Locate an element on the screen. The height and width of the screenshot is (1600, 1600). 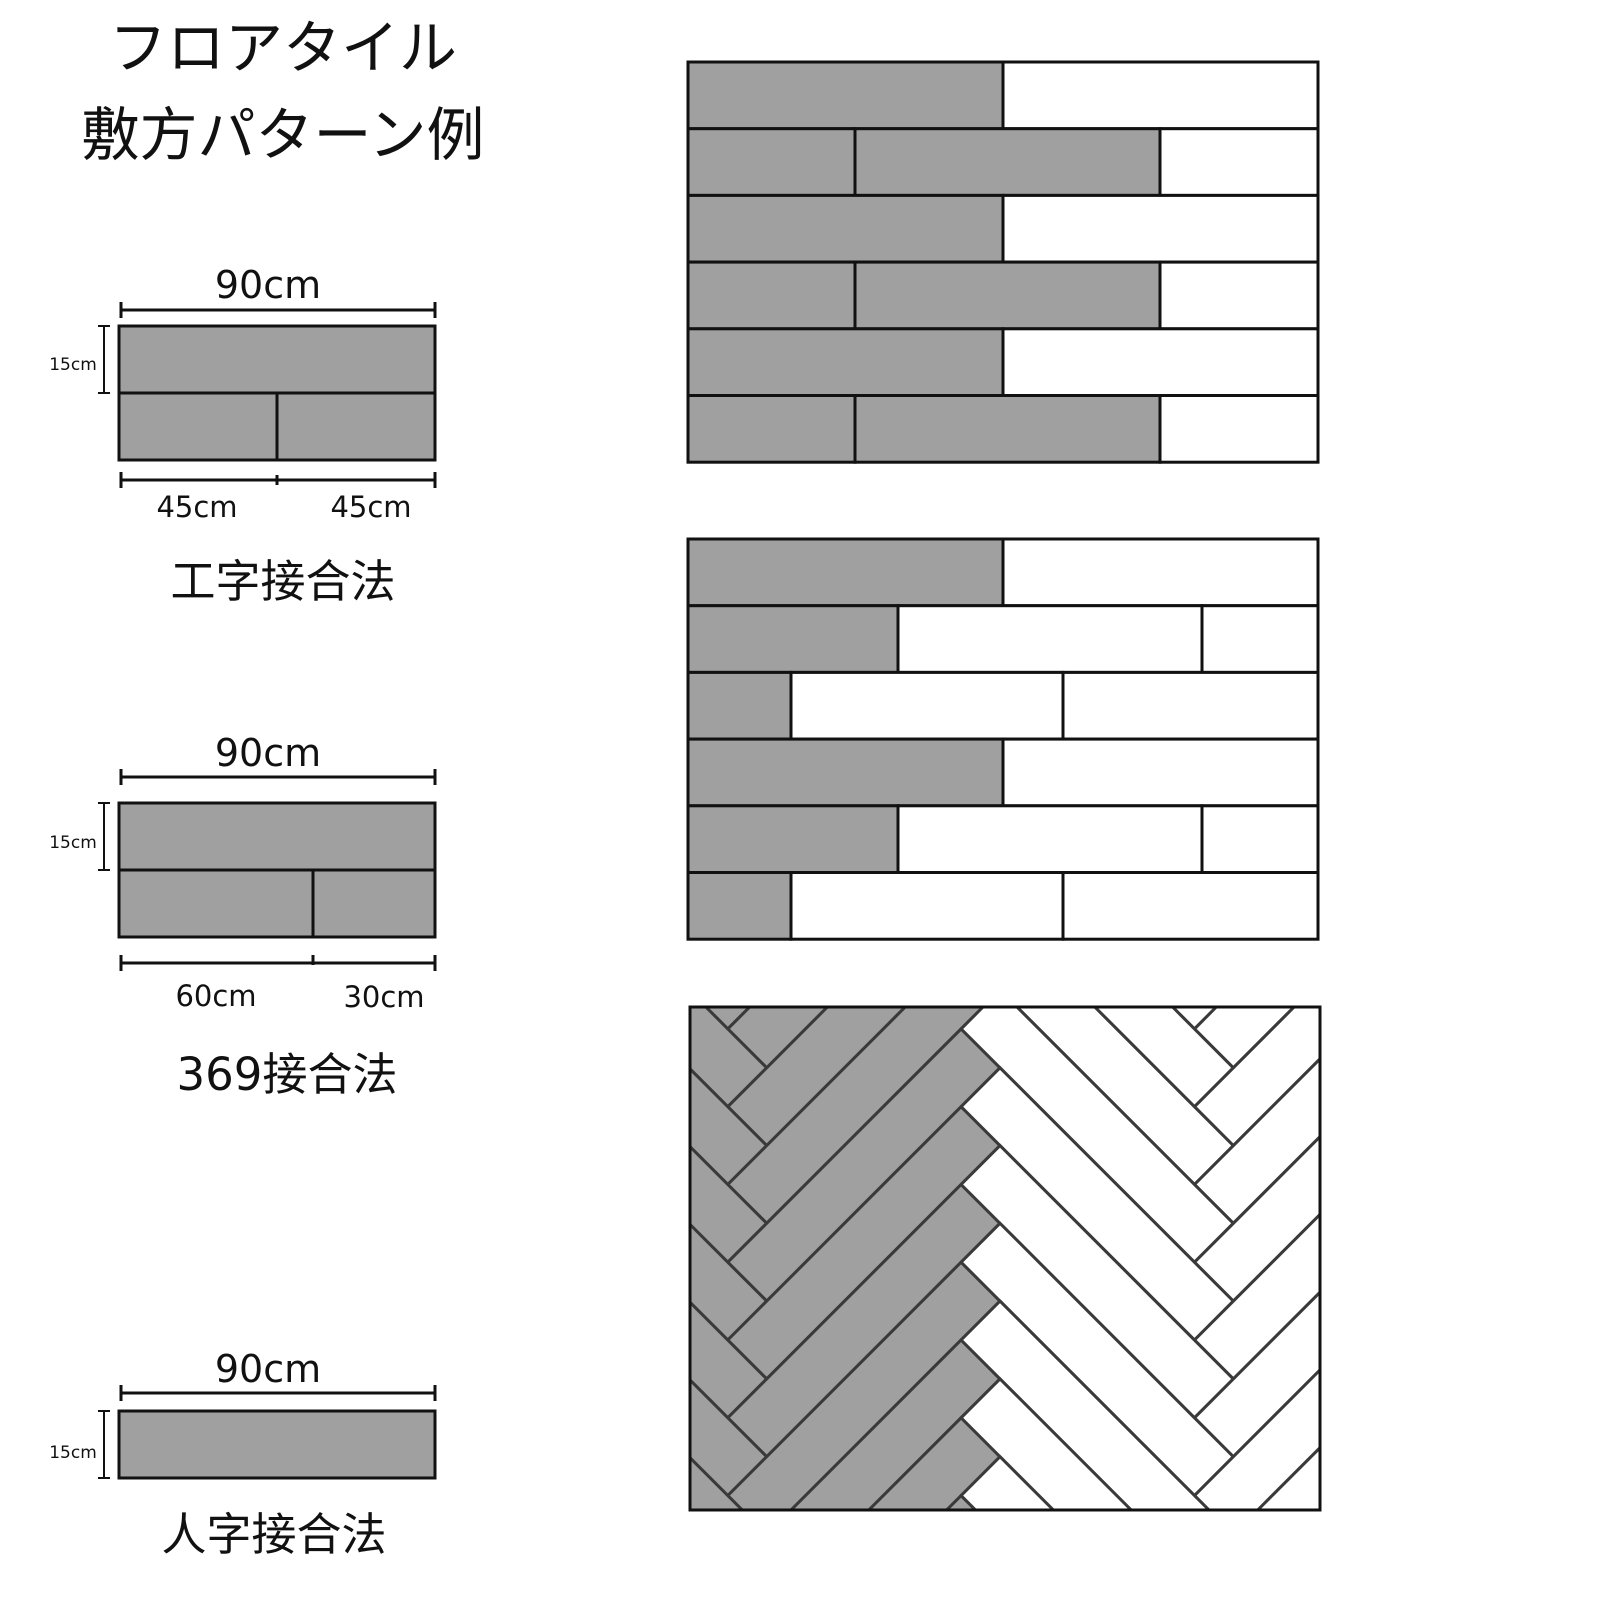
herringbone-pattern-illustration is located at coordinates (1005, 1258).